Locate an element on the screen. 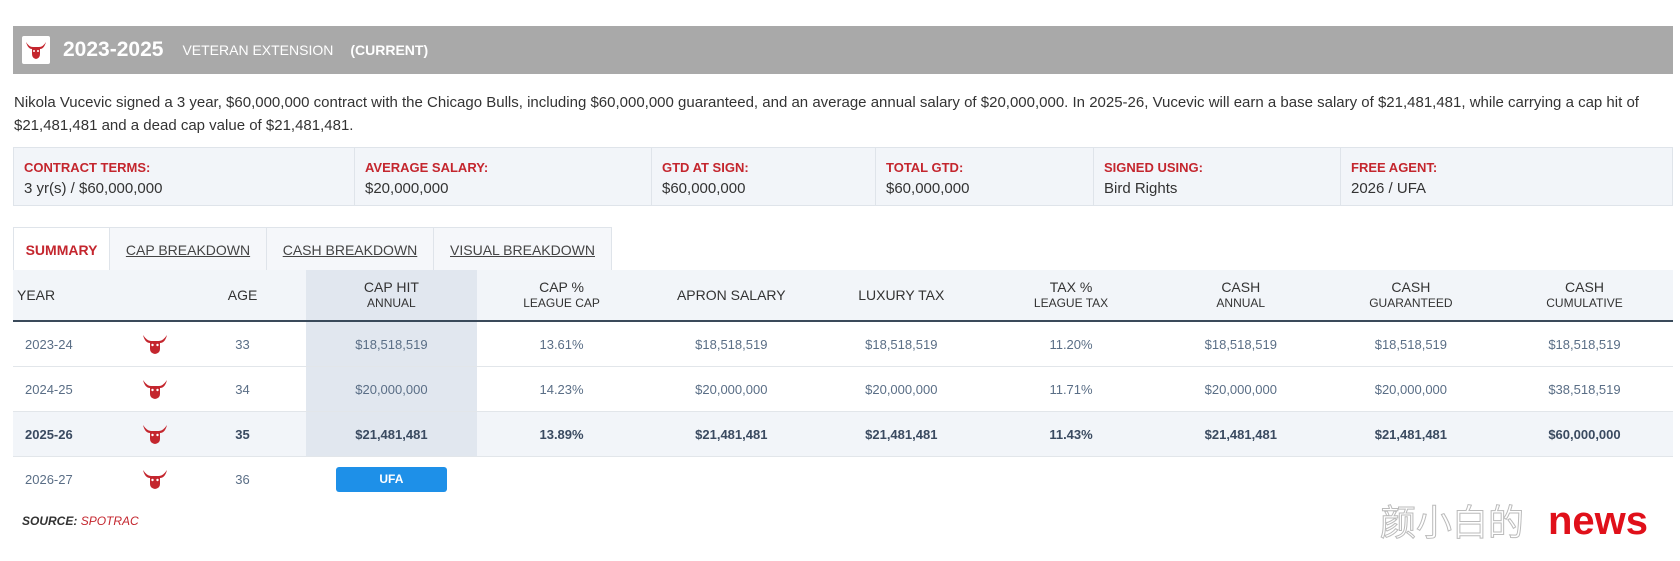 This screenshot has width=1680, height=561. term-contract-terms: CONTRACT TERMS: 3 yr(s) / $60,000,000 is located at coordinates (184, 176).